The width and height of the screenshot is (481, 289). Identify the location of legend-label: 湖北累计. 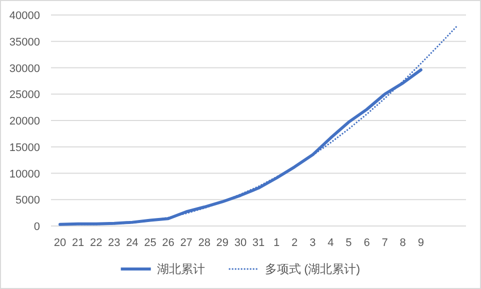
(180, 269).